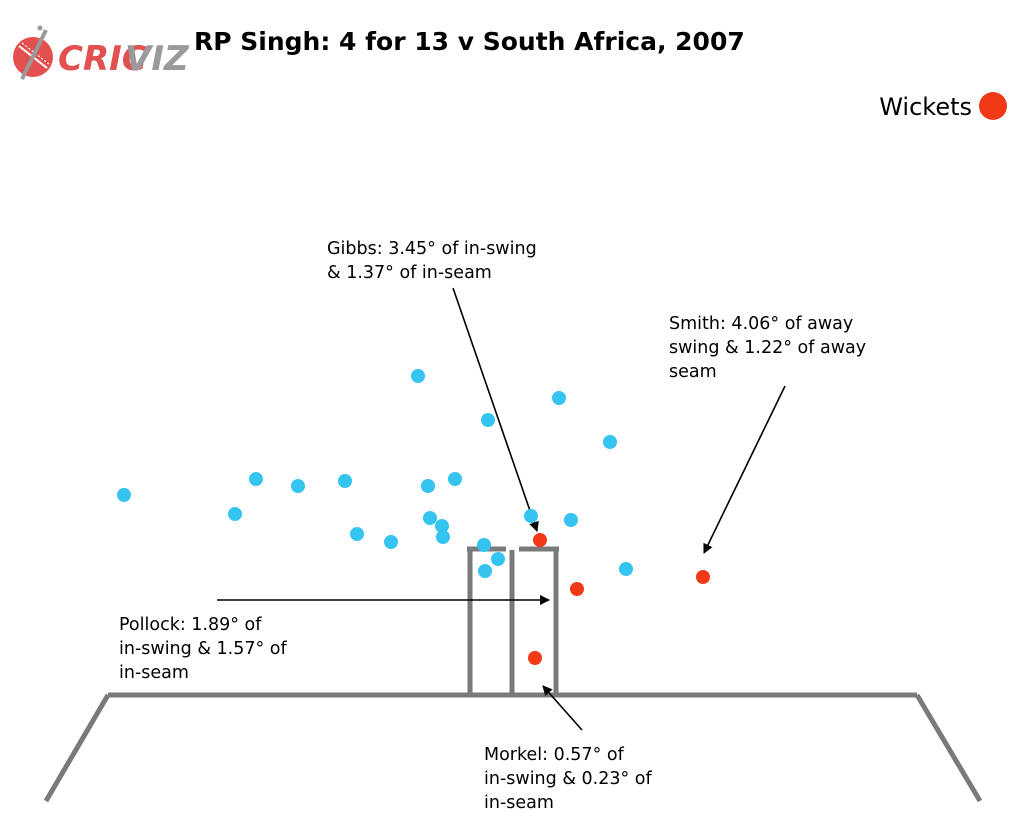 Image resolution: width=1024 pixels, height=829 pixels. What do you see at coordinates (33, 52) in the screenshot?
I see `cricket-ball-icon` at bounding box center [33, 52].